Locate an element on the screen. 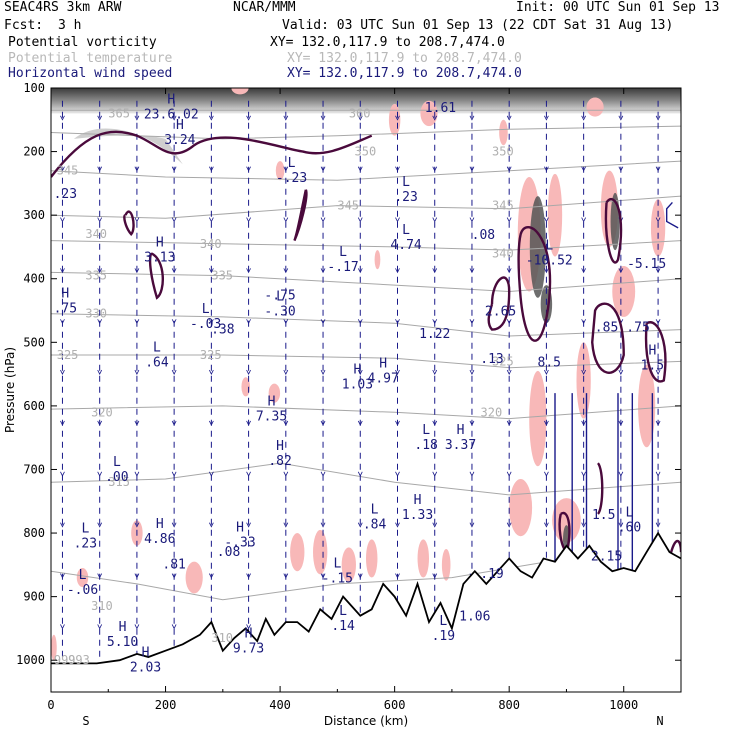 This screenshot has width=740, height=740. extremum-value: 4.86 is located at coordinates (159, 539).